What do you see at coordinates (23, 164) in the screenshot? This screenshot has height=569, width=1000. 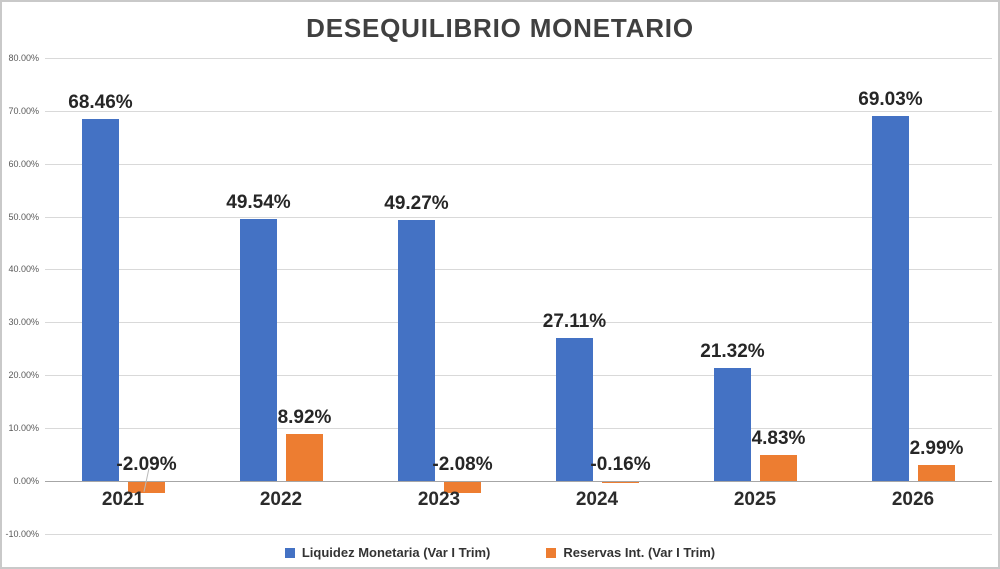 I see `y-tick-label: 60.00%` at bounding box center [23, 164].